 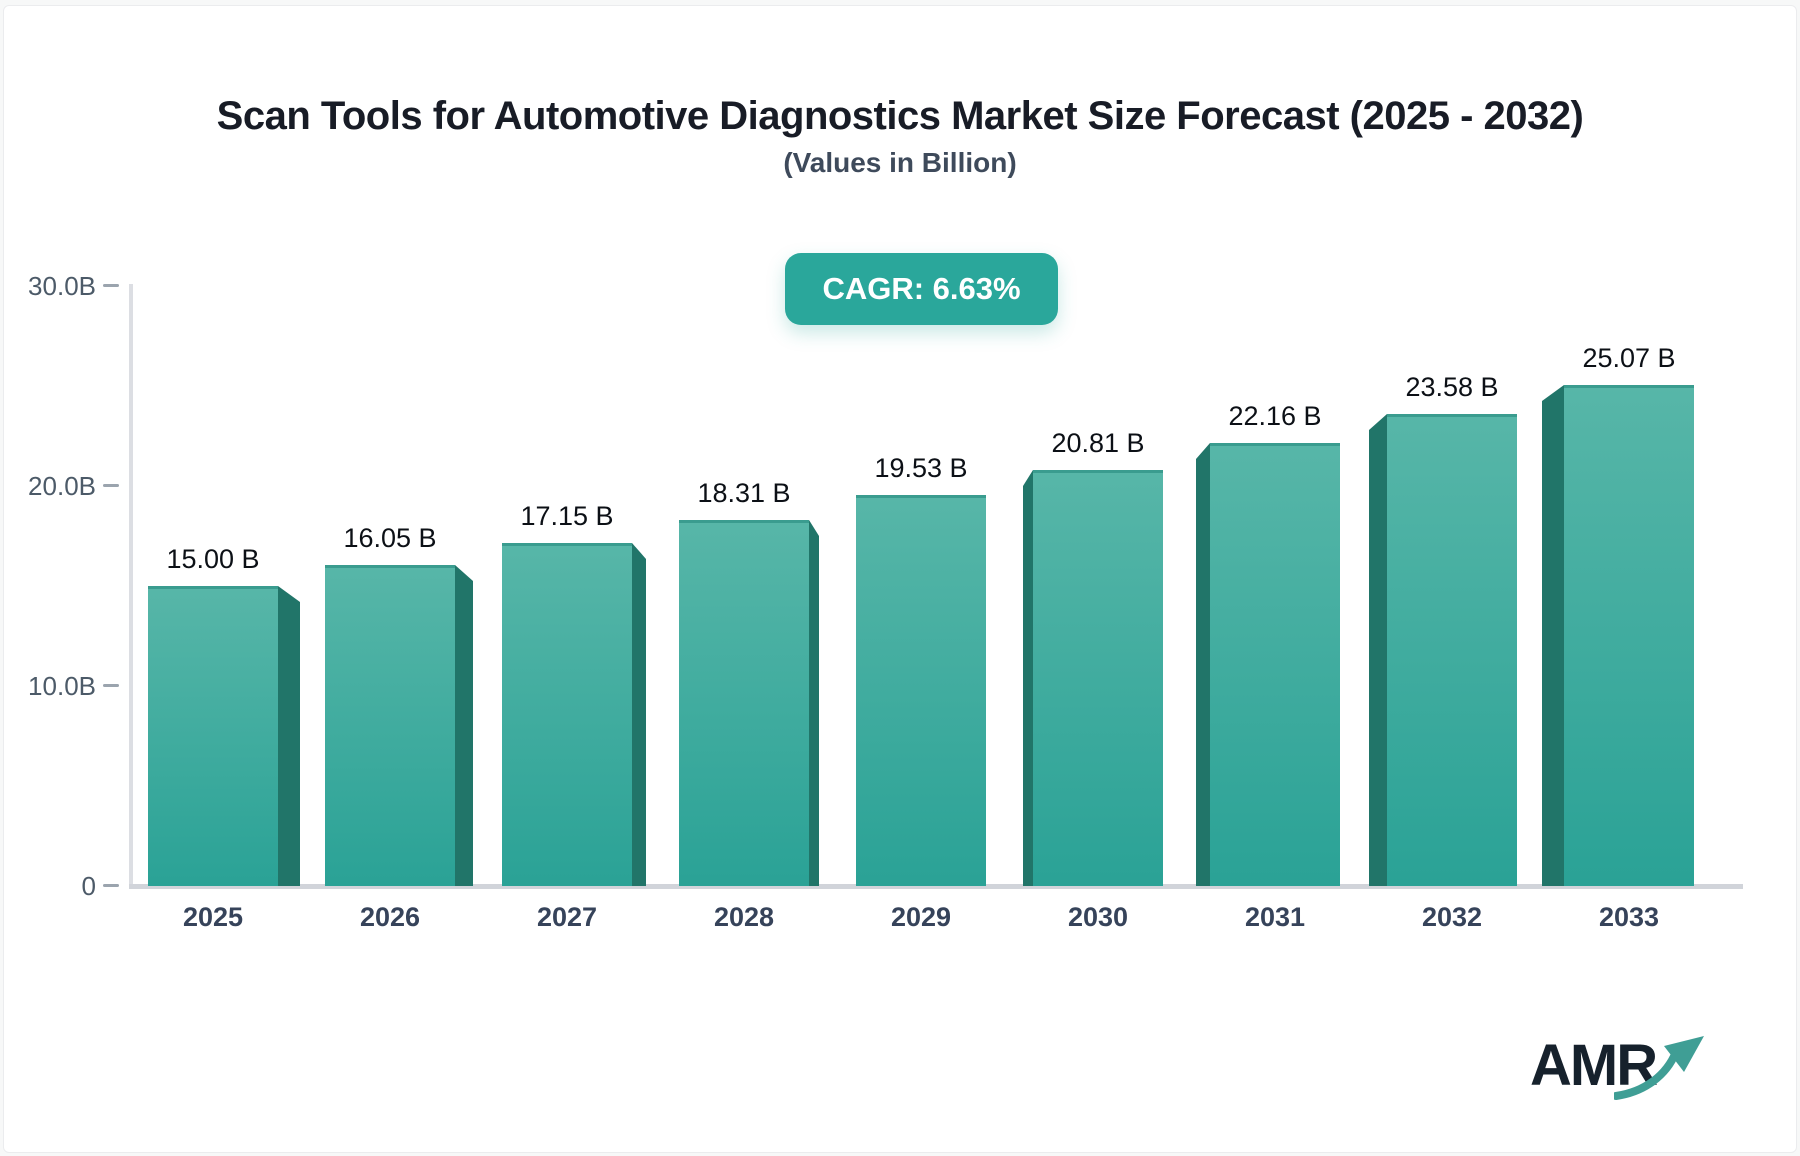 I want to click on bar-value-label-2032: 23.58 B, so click(x=1452, y=387).